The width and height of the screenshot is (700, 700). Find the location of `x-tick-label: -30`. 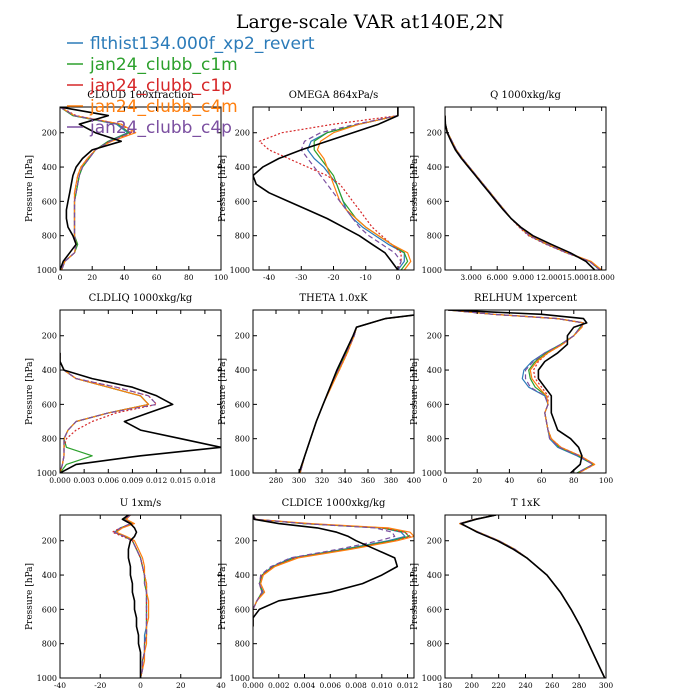

x-tick-label: -30 is located at coordinates (301, 277).